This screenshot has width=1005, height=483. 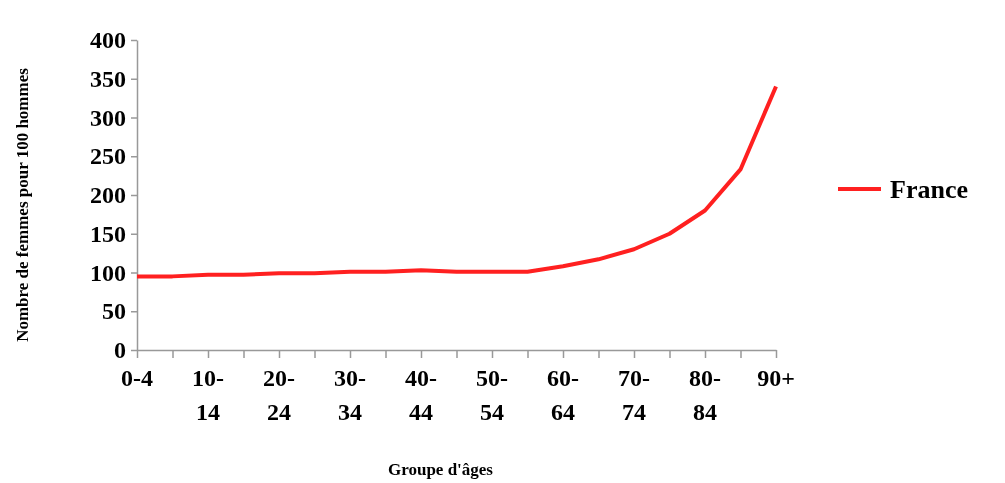 I want to click on x-tick-label: 50-54, so click(x=492, y=395).